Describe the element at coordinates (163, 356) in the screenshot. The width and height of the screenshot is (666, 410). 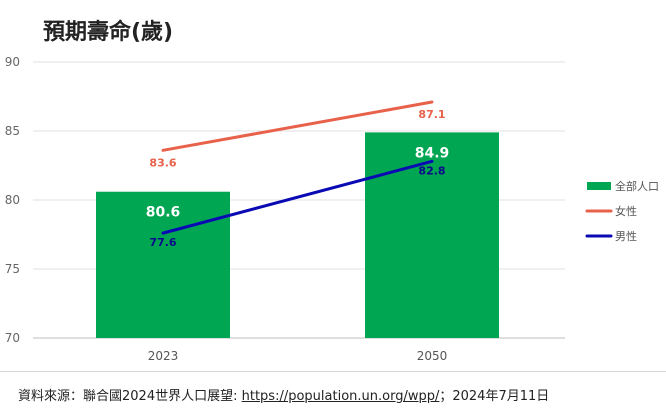
I see `x-tick-label-2023: 2023` at that location.